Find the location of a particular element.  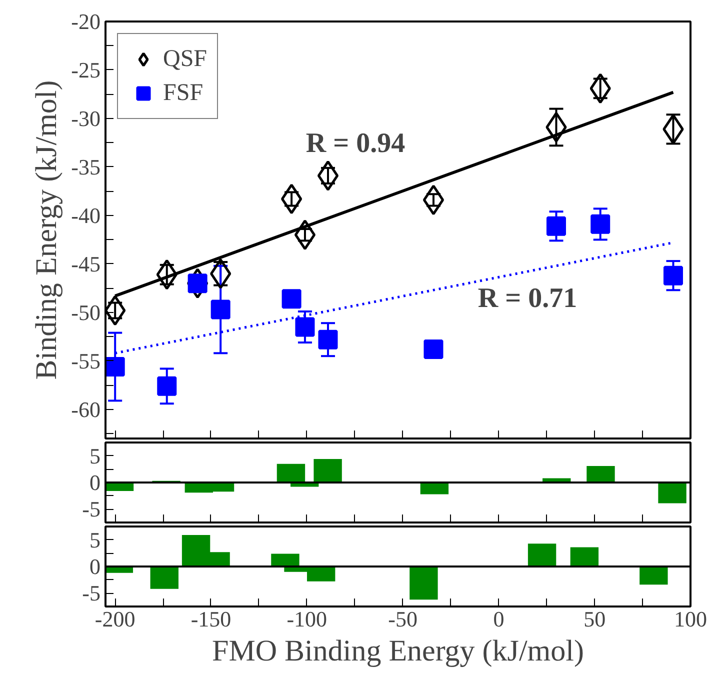

y-tick-label: -30 is located at coordinates (85, 118).